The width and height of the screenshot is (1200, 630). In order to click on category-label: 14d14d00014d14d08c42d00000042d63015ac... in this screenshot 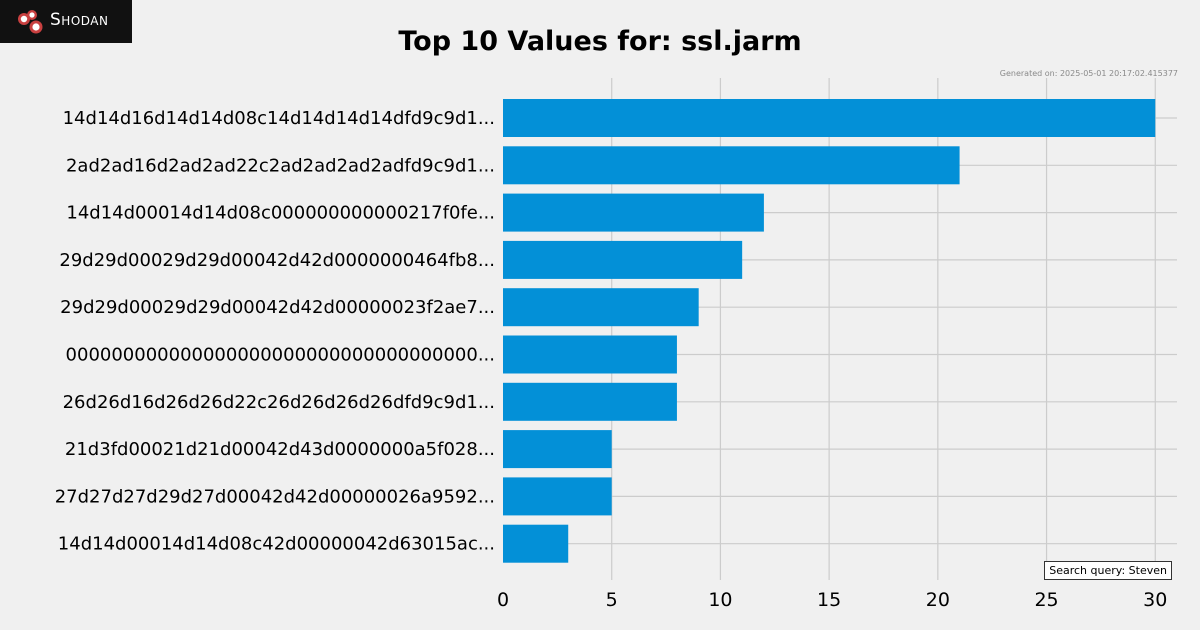, I will do `click(276, 544)`.